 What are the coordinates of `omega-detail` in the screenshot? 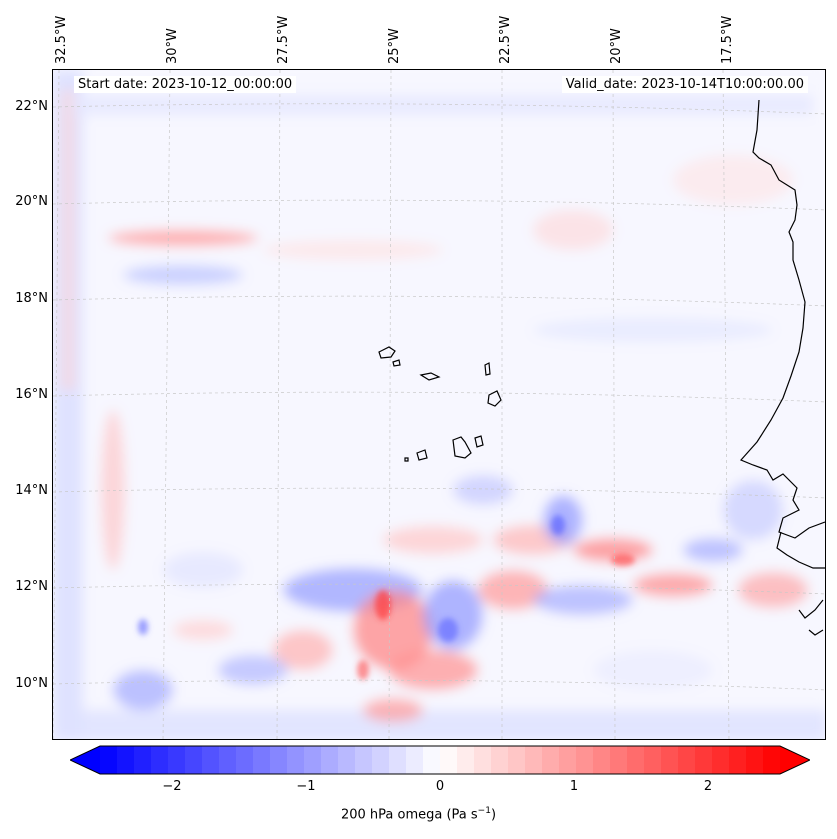 It's located at (386, 597).